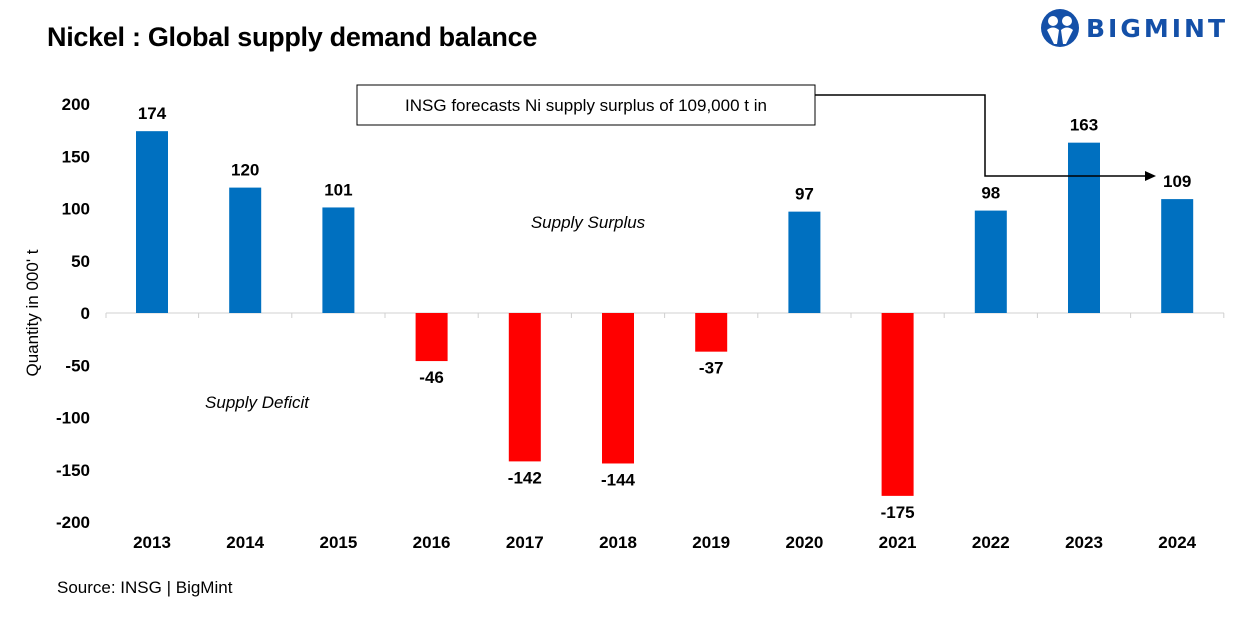 The height and width of the screenshot is (628, 1246). Describe the element at coordinates (1177, 181) in the screenshot. I see `data-label-2024: 109` at that location.